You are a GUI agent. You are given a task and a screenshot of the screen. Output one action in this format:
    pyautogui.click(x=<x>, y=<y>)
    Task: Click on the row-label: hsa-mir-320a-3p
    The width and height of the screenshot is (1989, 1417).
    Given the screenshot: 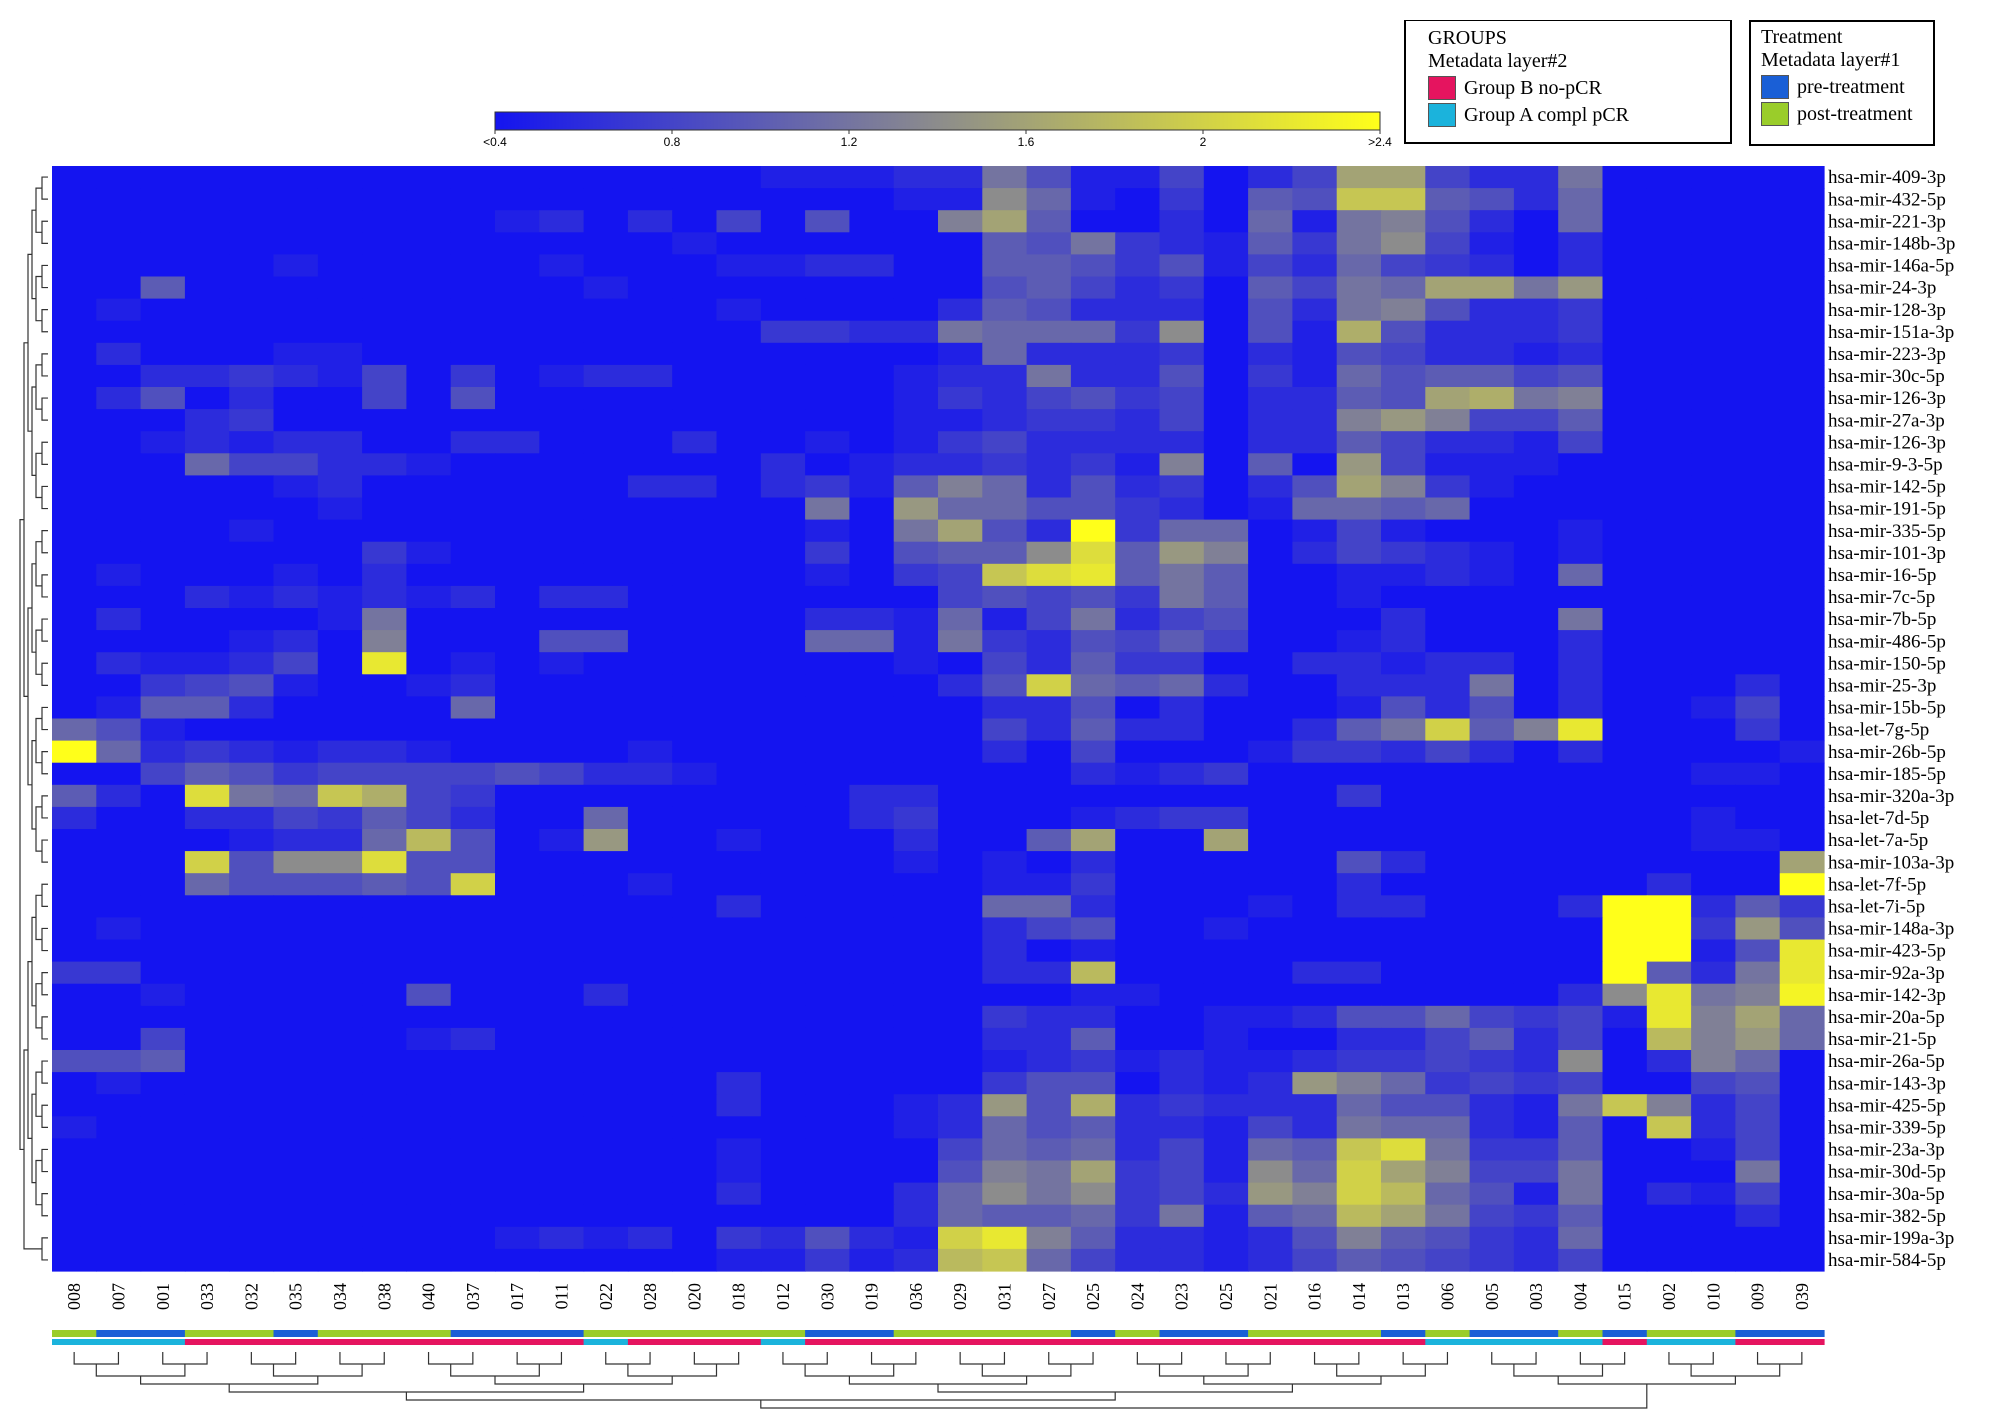 What is the action you would take?
    pyautogui.click(x=1891, y=796)
    